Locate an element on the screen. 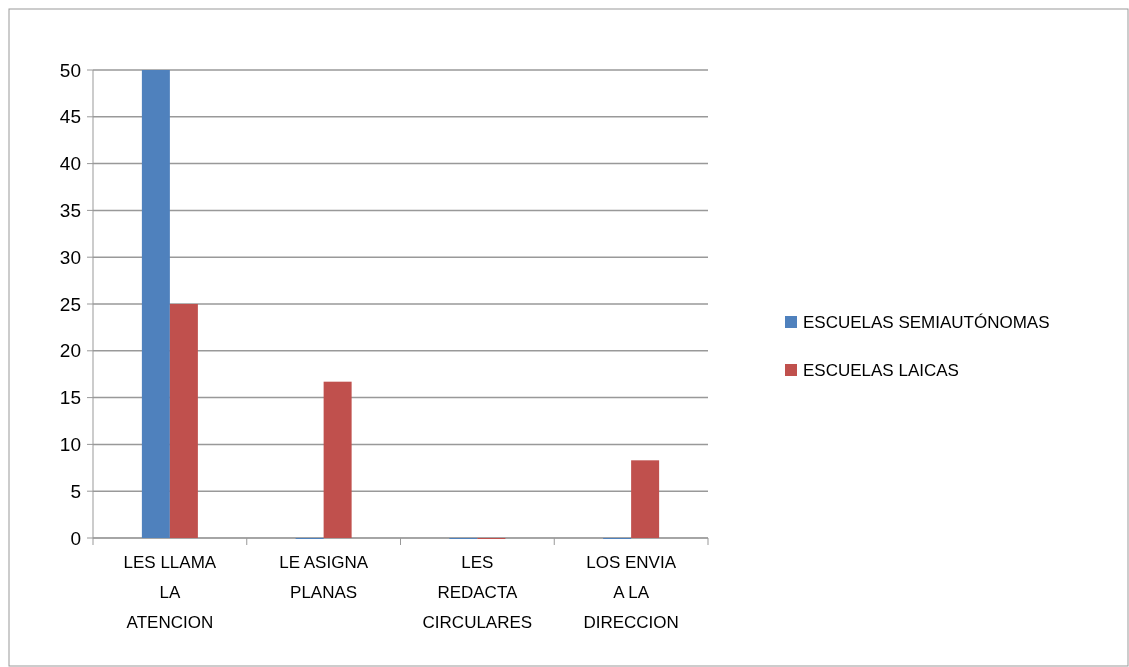  y-tick-label: 10 is located at coordinates (70, 445).